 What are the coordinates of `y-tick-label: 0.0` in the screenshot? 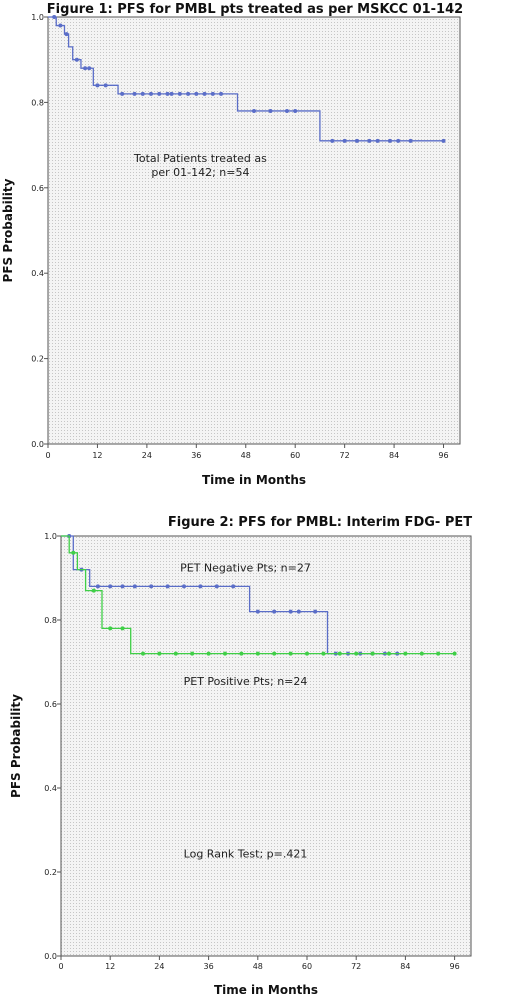 It's located at (50, 956).